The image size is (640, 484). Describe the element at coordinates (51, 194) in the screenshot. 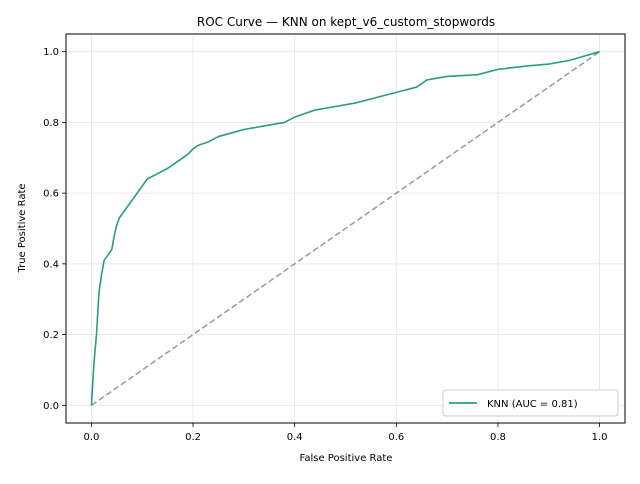

I see `y-tick-label: 0.6` at that location.